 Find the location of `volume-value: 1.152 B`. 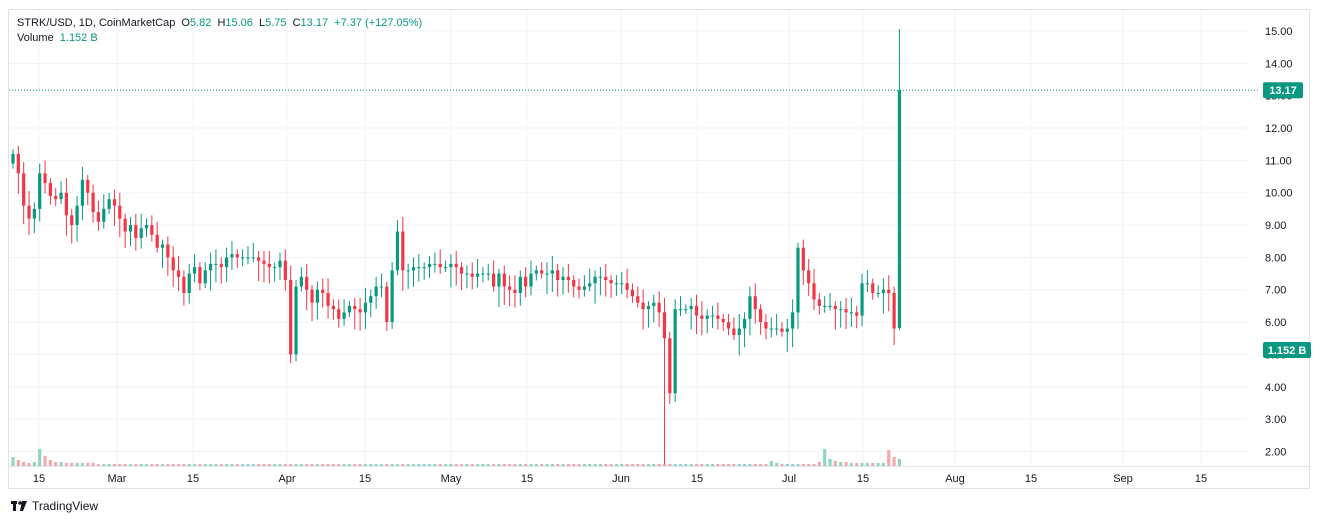

volume-value: 1.152 B is located at coordinates (78, 38).